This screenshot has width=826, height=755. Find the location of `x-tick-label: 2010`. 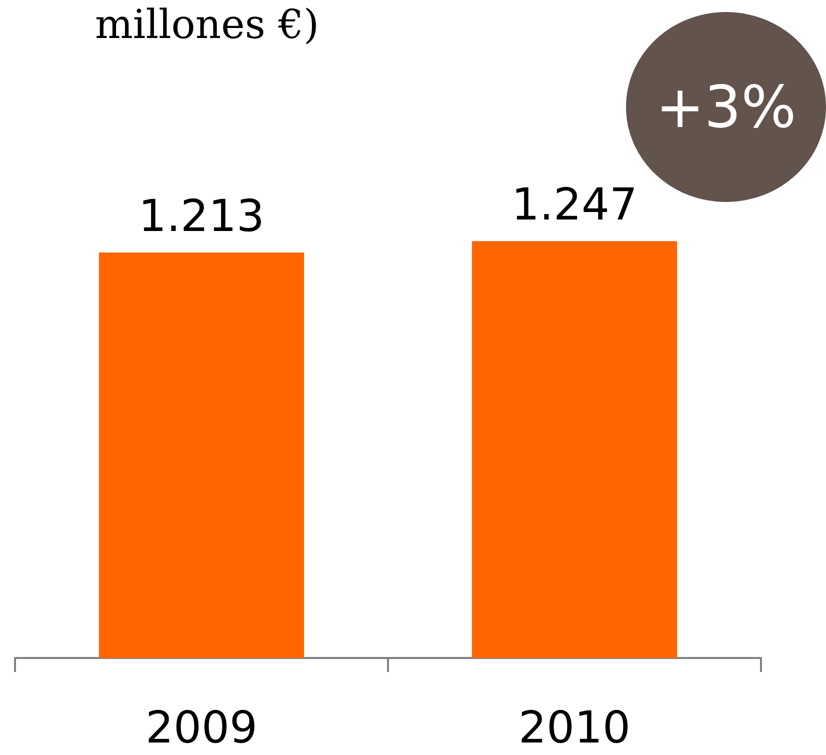

x-tick-label: 2010 is located at coordinates (574, 728).